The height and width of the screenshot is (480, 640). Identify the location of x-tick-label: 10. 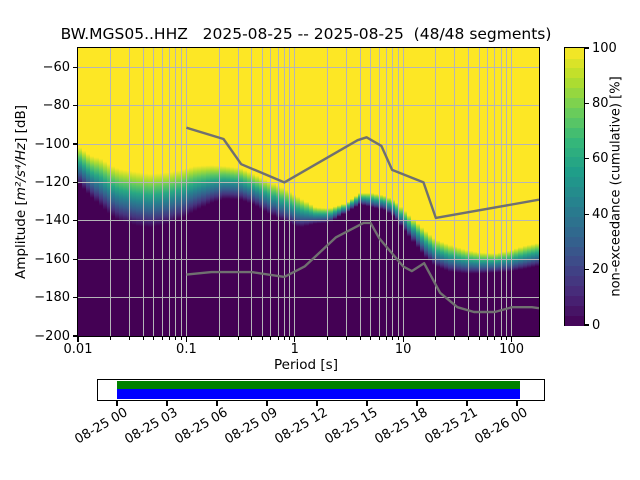
(403, 349).